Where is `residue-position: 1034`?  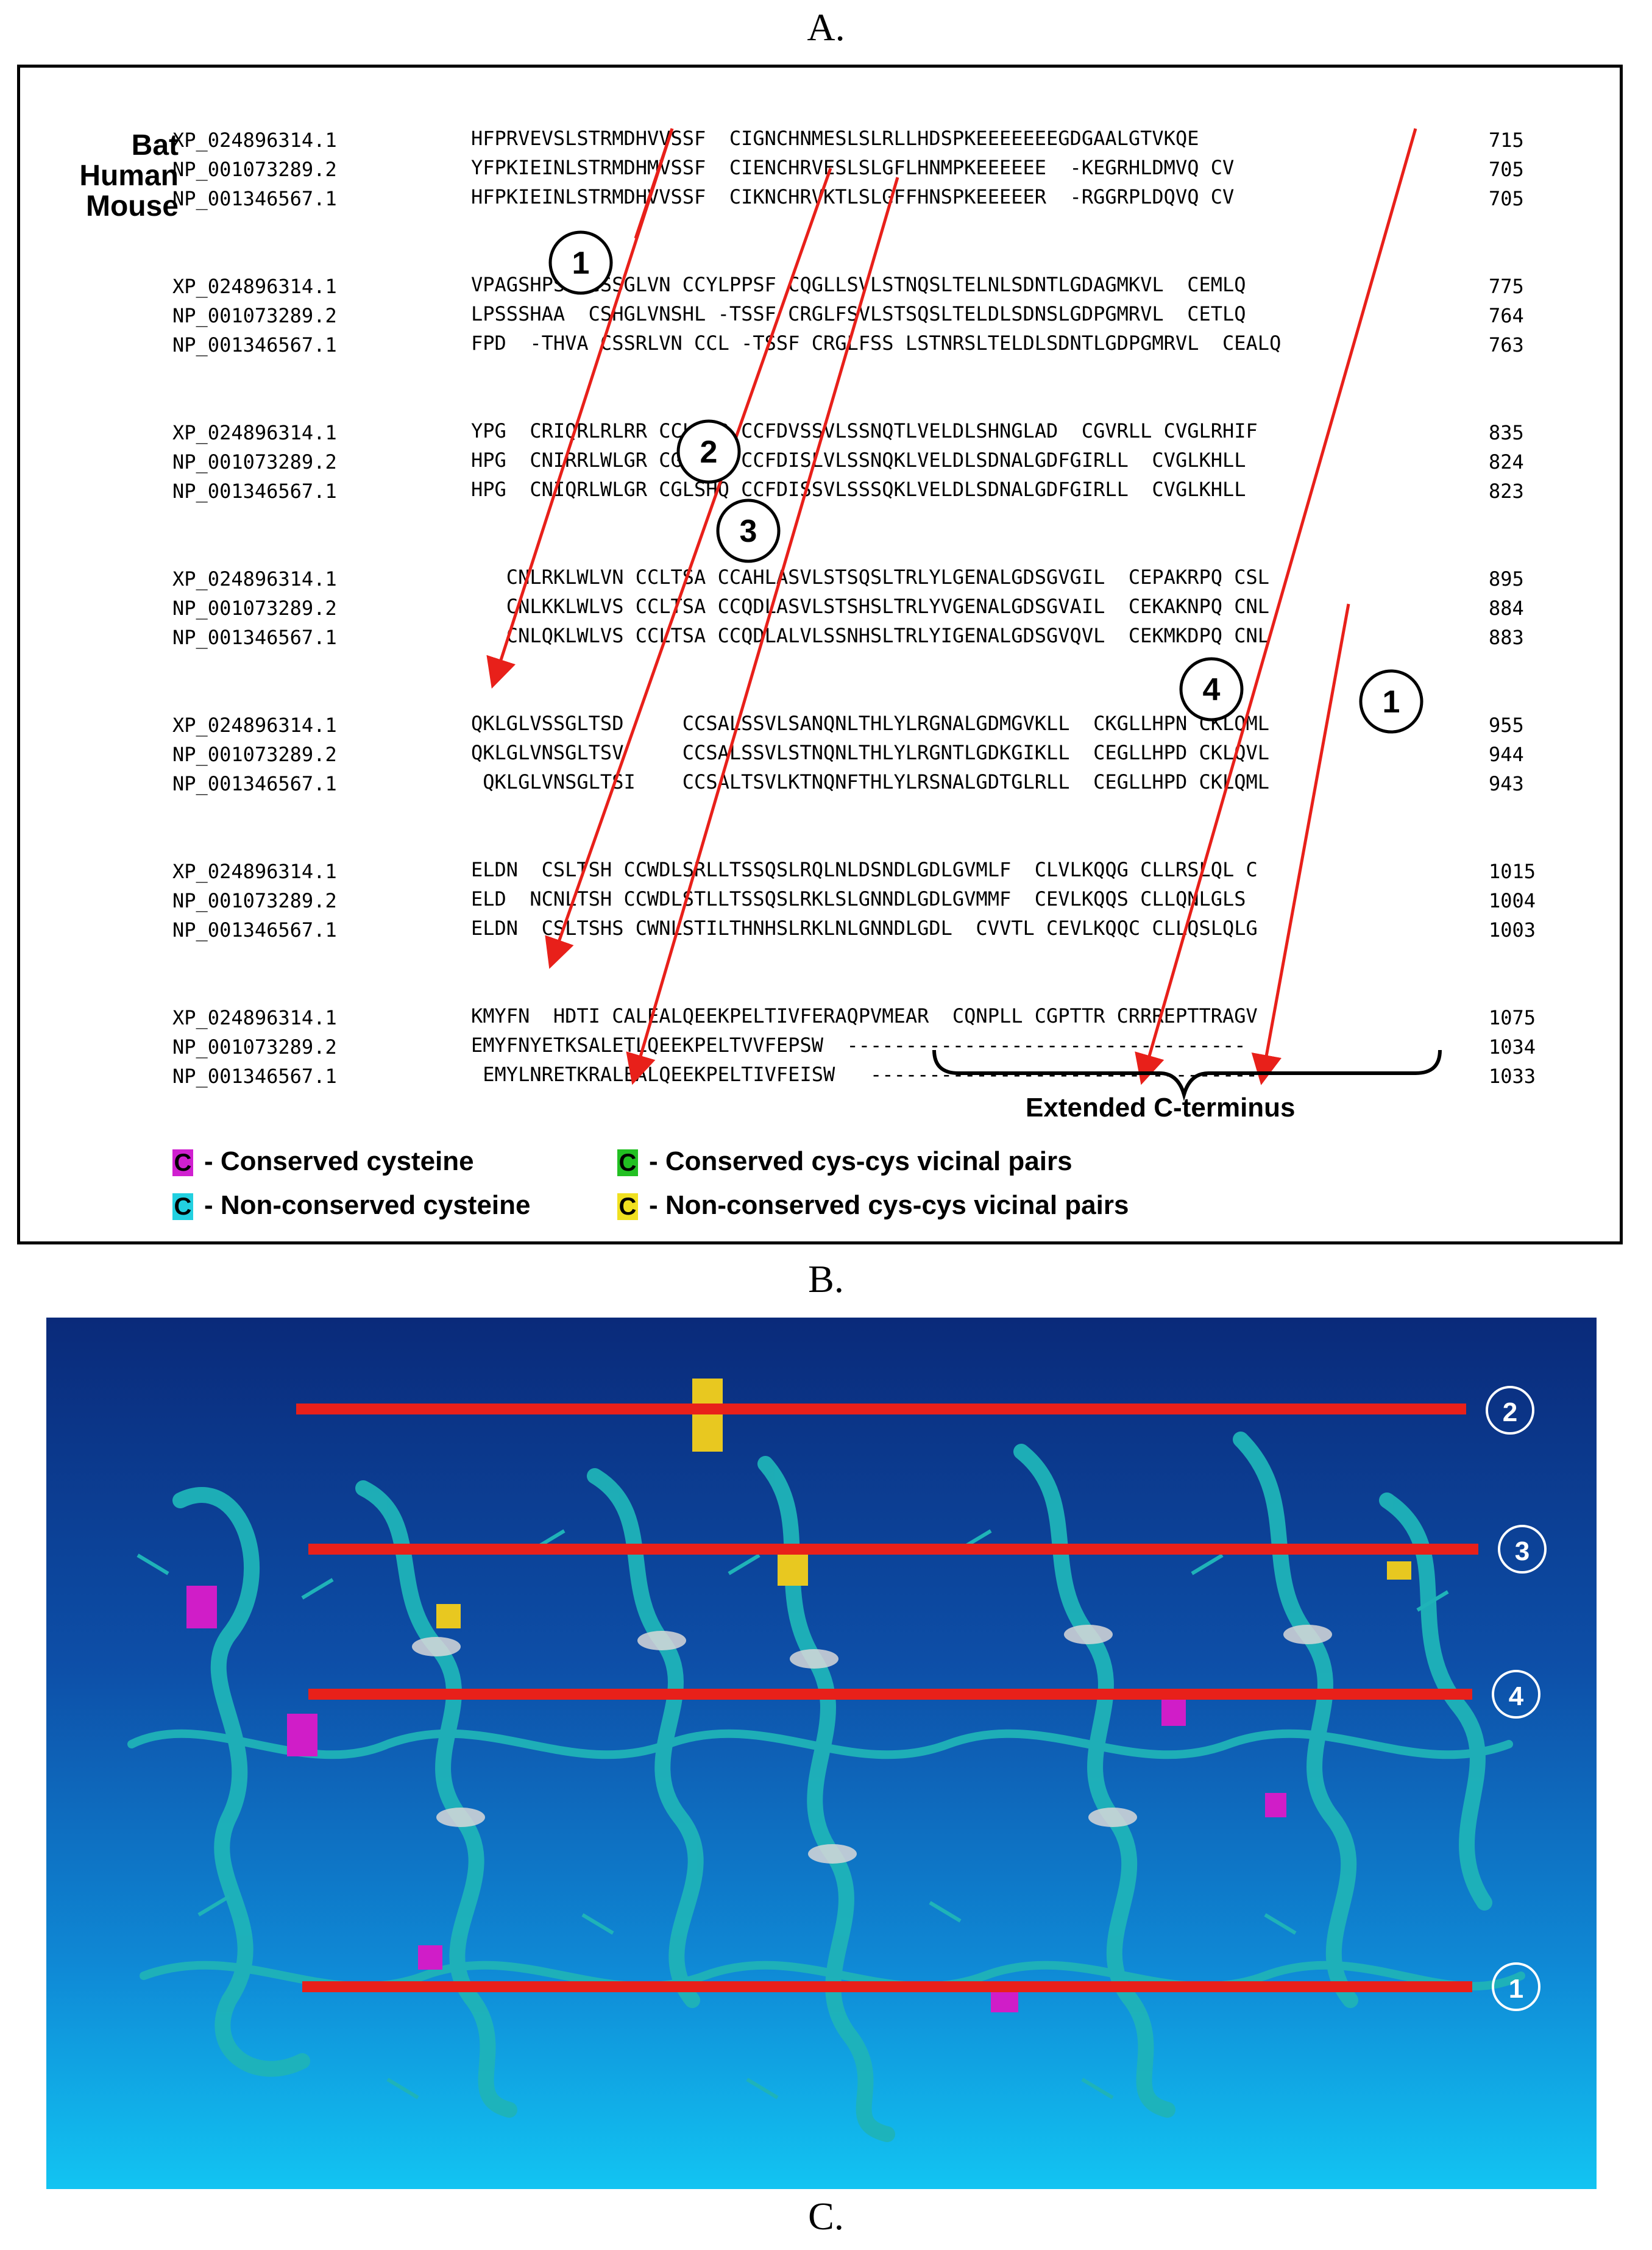
residue-position: 1034 is located at coordinates (1512, 1047).